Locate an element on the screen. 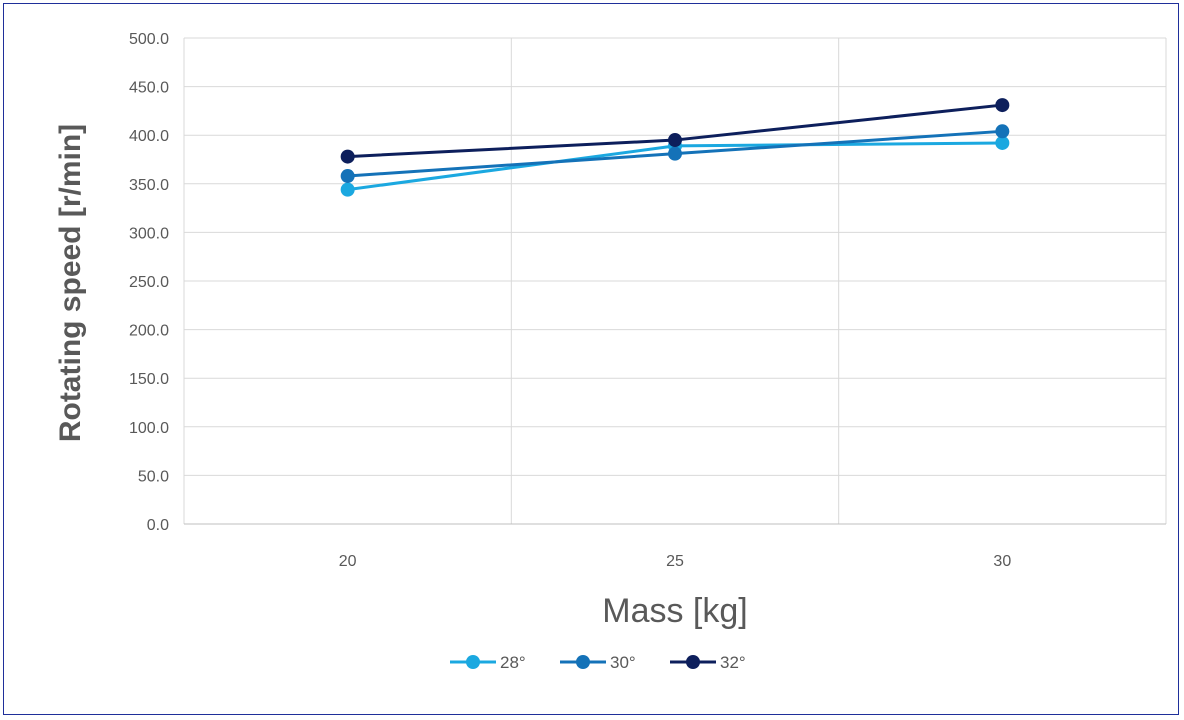 The image size is (1184, 720). y-tick-label: 250.0 is located at coordinates (149, 282).